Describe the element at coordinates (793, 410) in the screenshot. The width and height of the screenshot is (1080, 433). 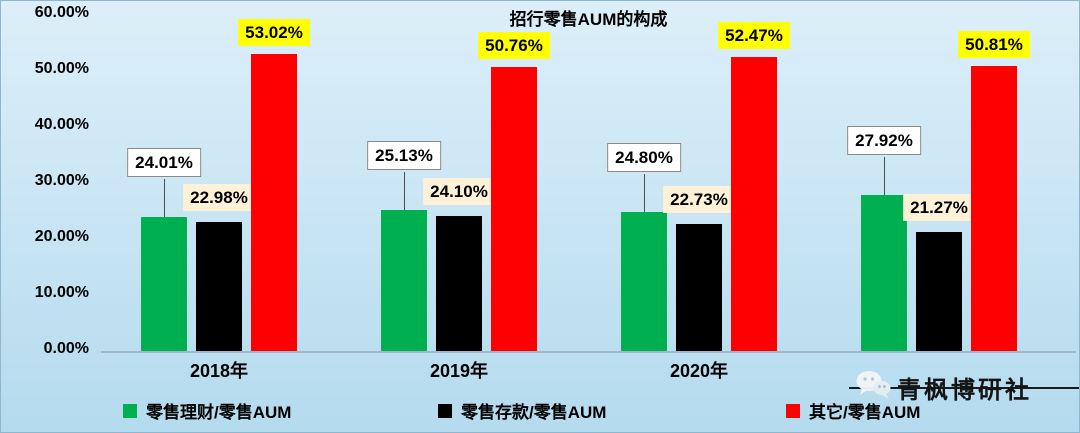
I see `legend-swatch-other` at that location.